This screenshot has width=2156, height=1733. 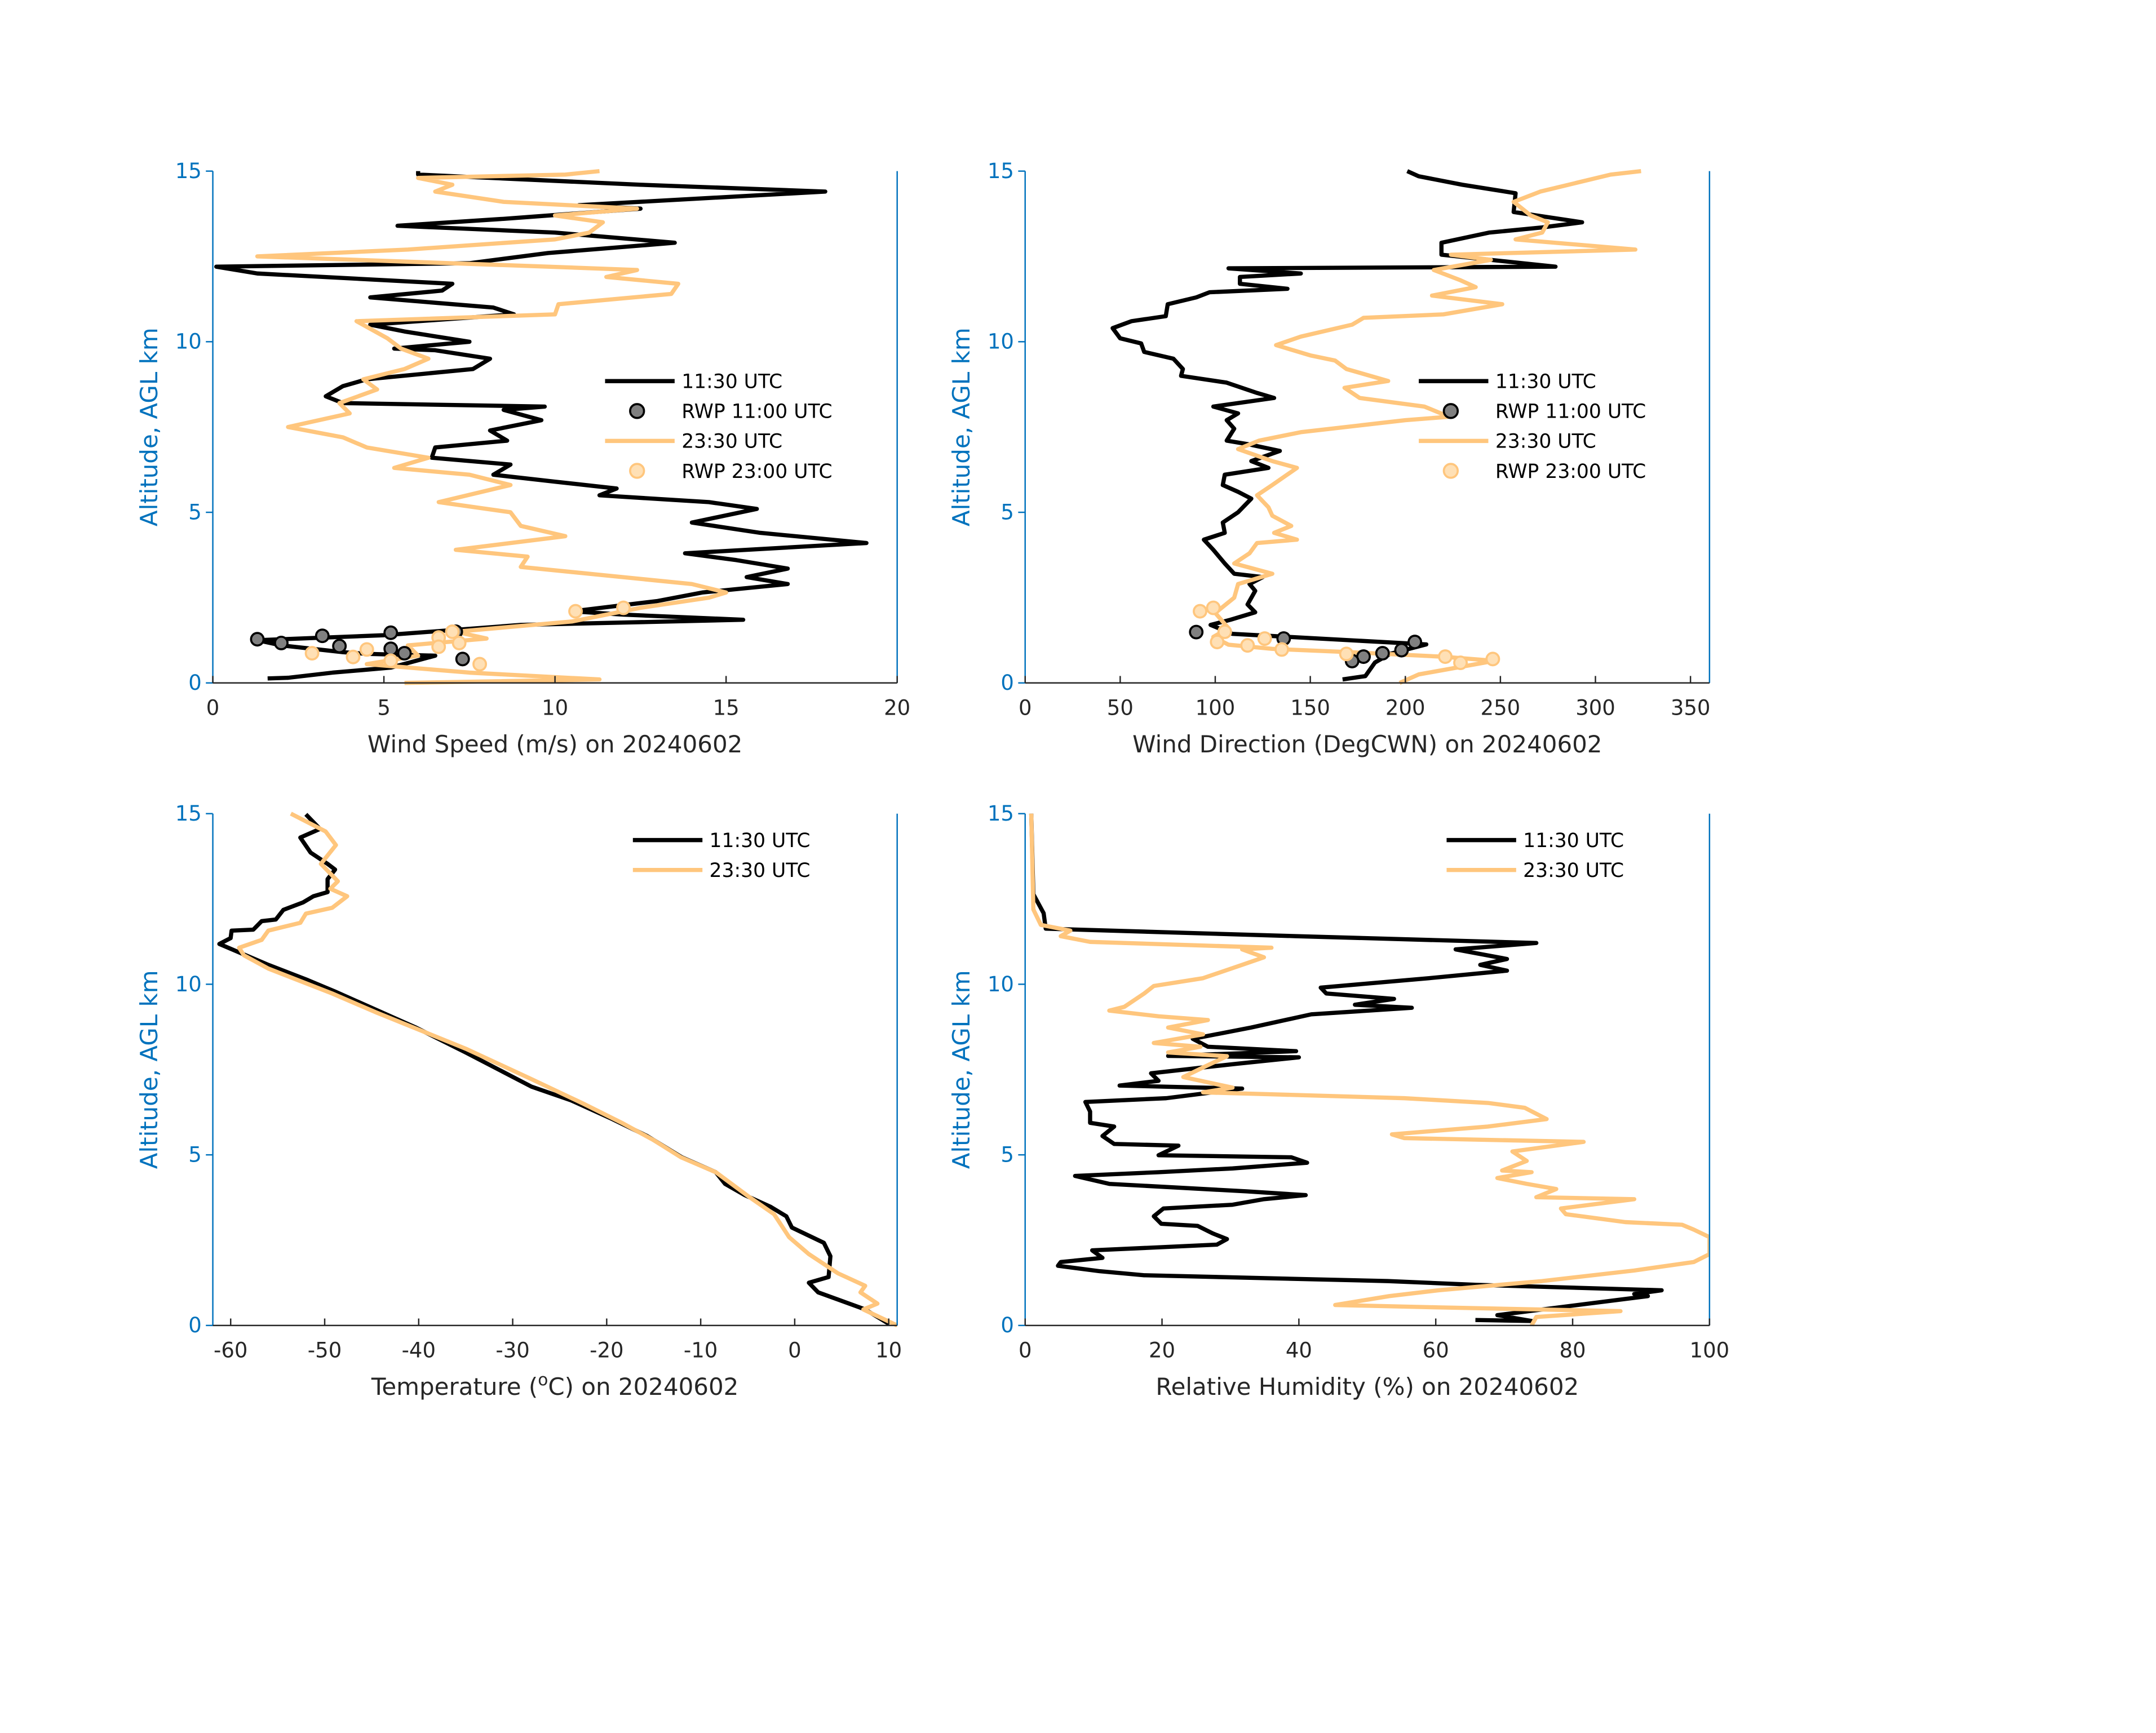 What do you see at coordinates (1710, 1350) in the screenshot?
I see `x-tick-label: 100` at bounding box center [1710, 1350].